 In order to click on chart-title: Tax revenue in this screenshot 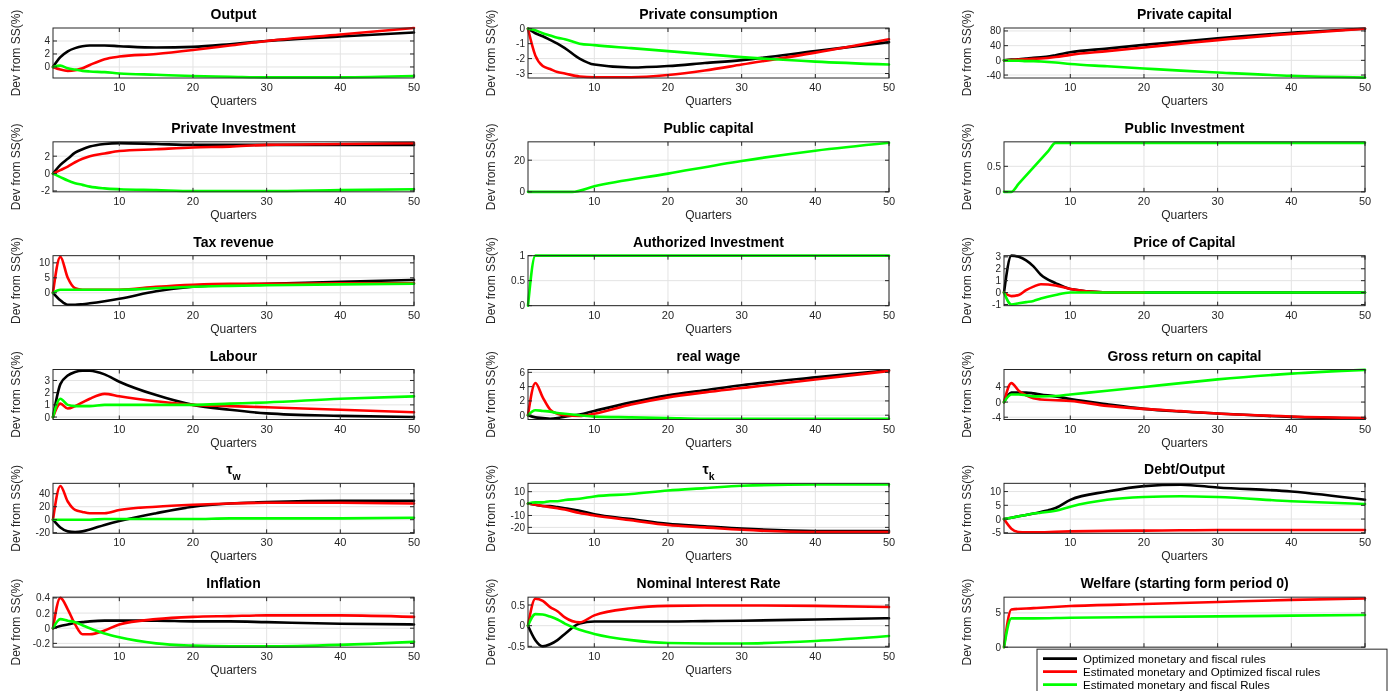, I will do `click(234, 241)`.